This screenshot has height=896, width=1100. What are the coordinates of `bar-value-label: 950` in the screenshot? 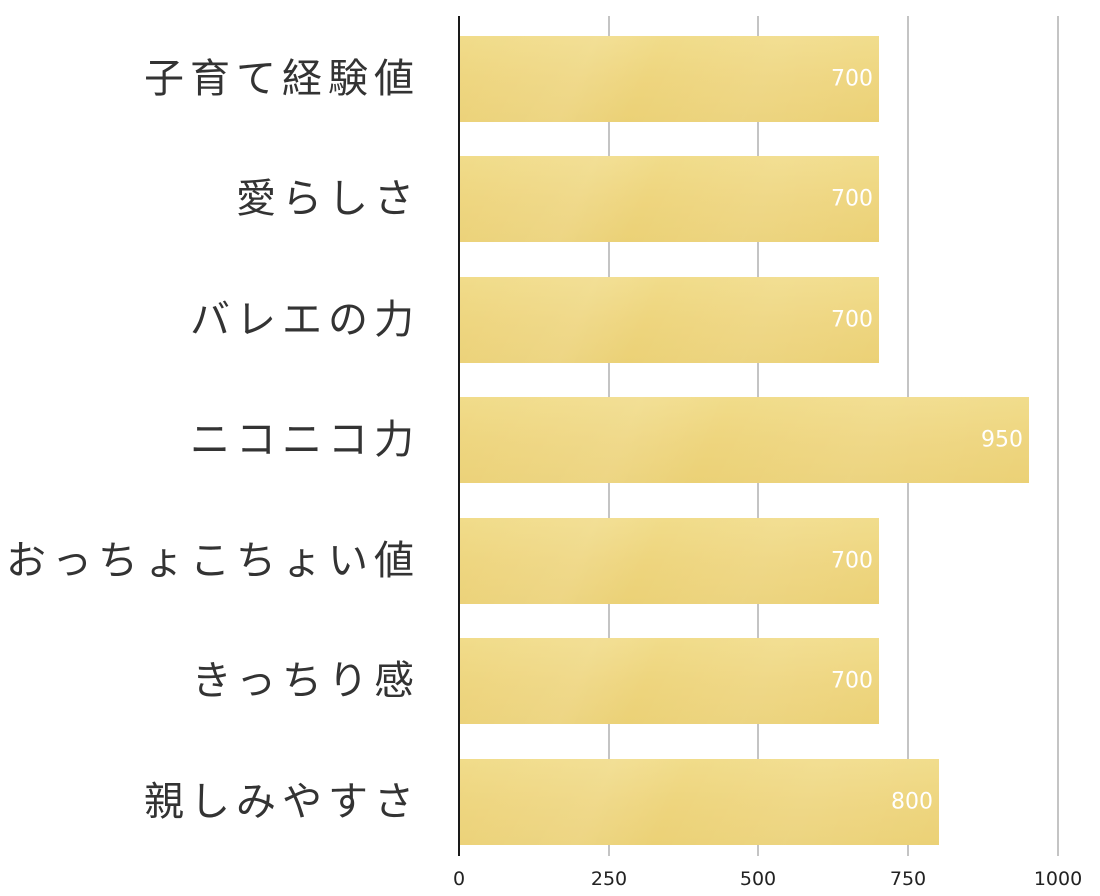 It's located at (1002, 440).